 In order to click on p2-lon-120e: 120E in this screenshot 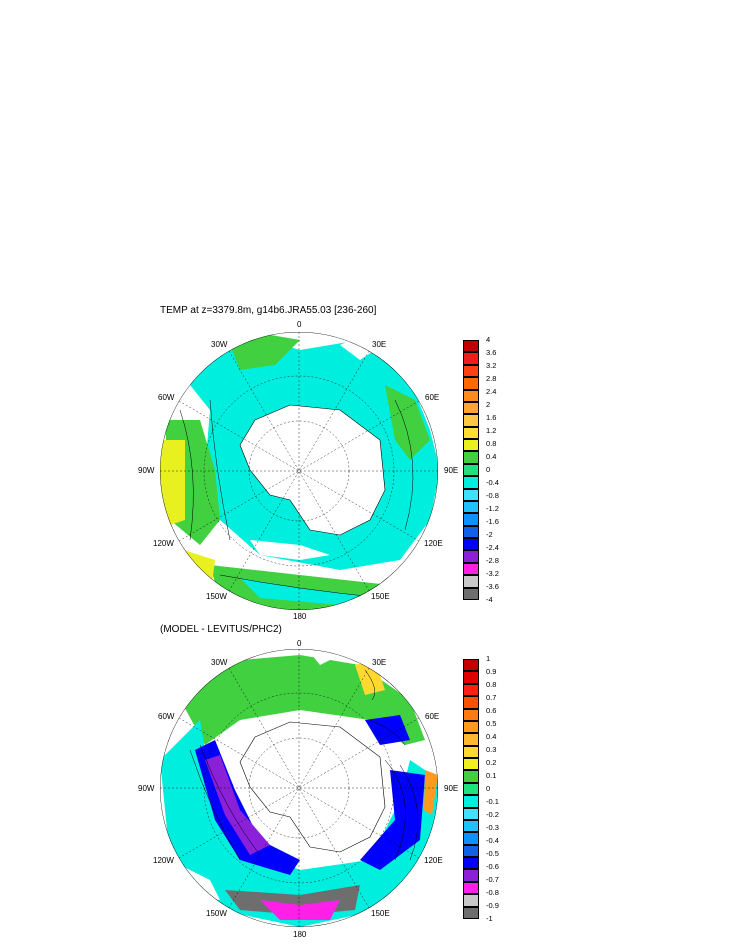, I will do `click(433, 860)`.